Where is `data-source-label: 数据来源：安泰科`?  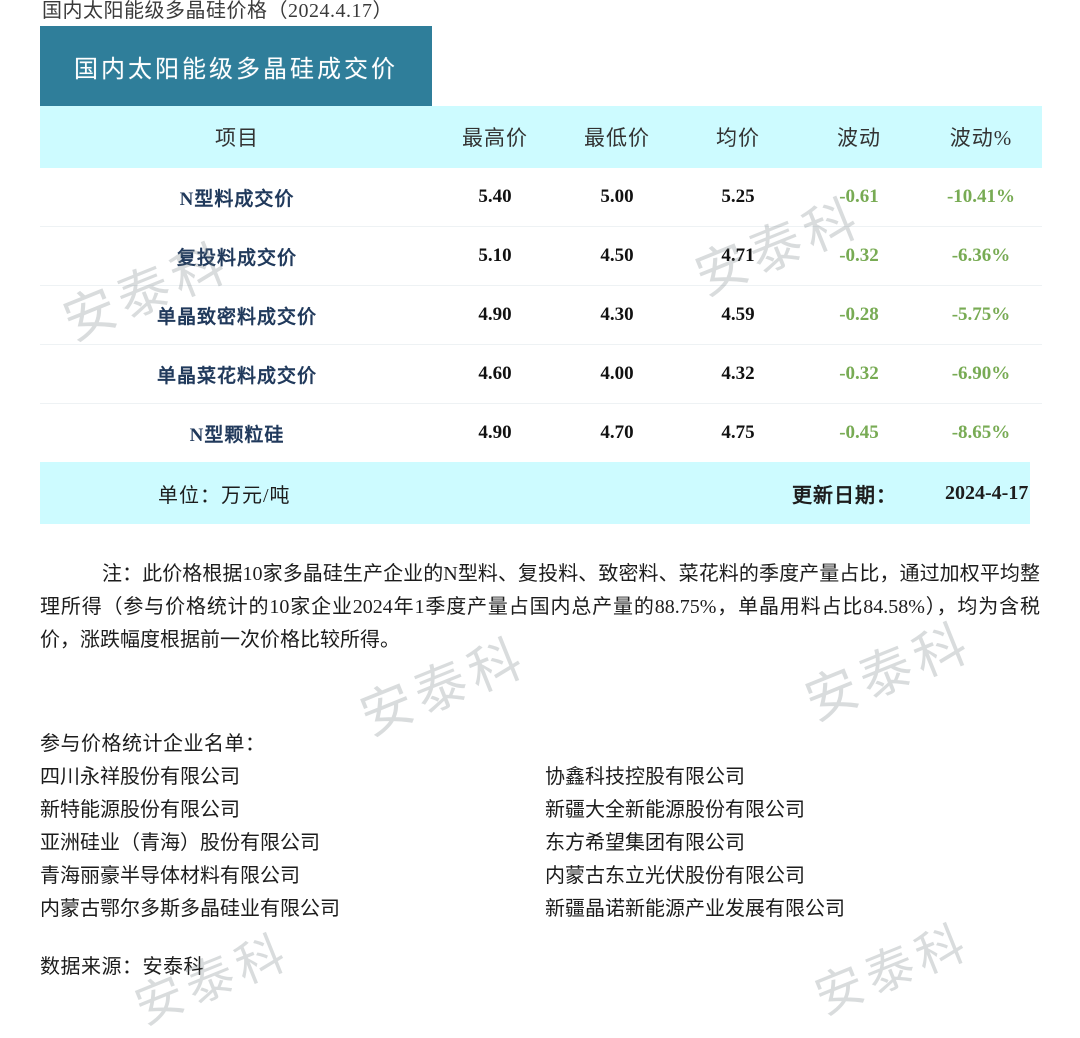 data-source-label: 数据来源：安泰科 is located at coordinates (122, 967).